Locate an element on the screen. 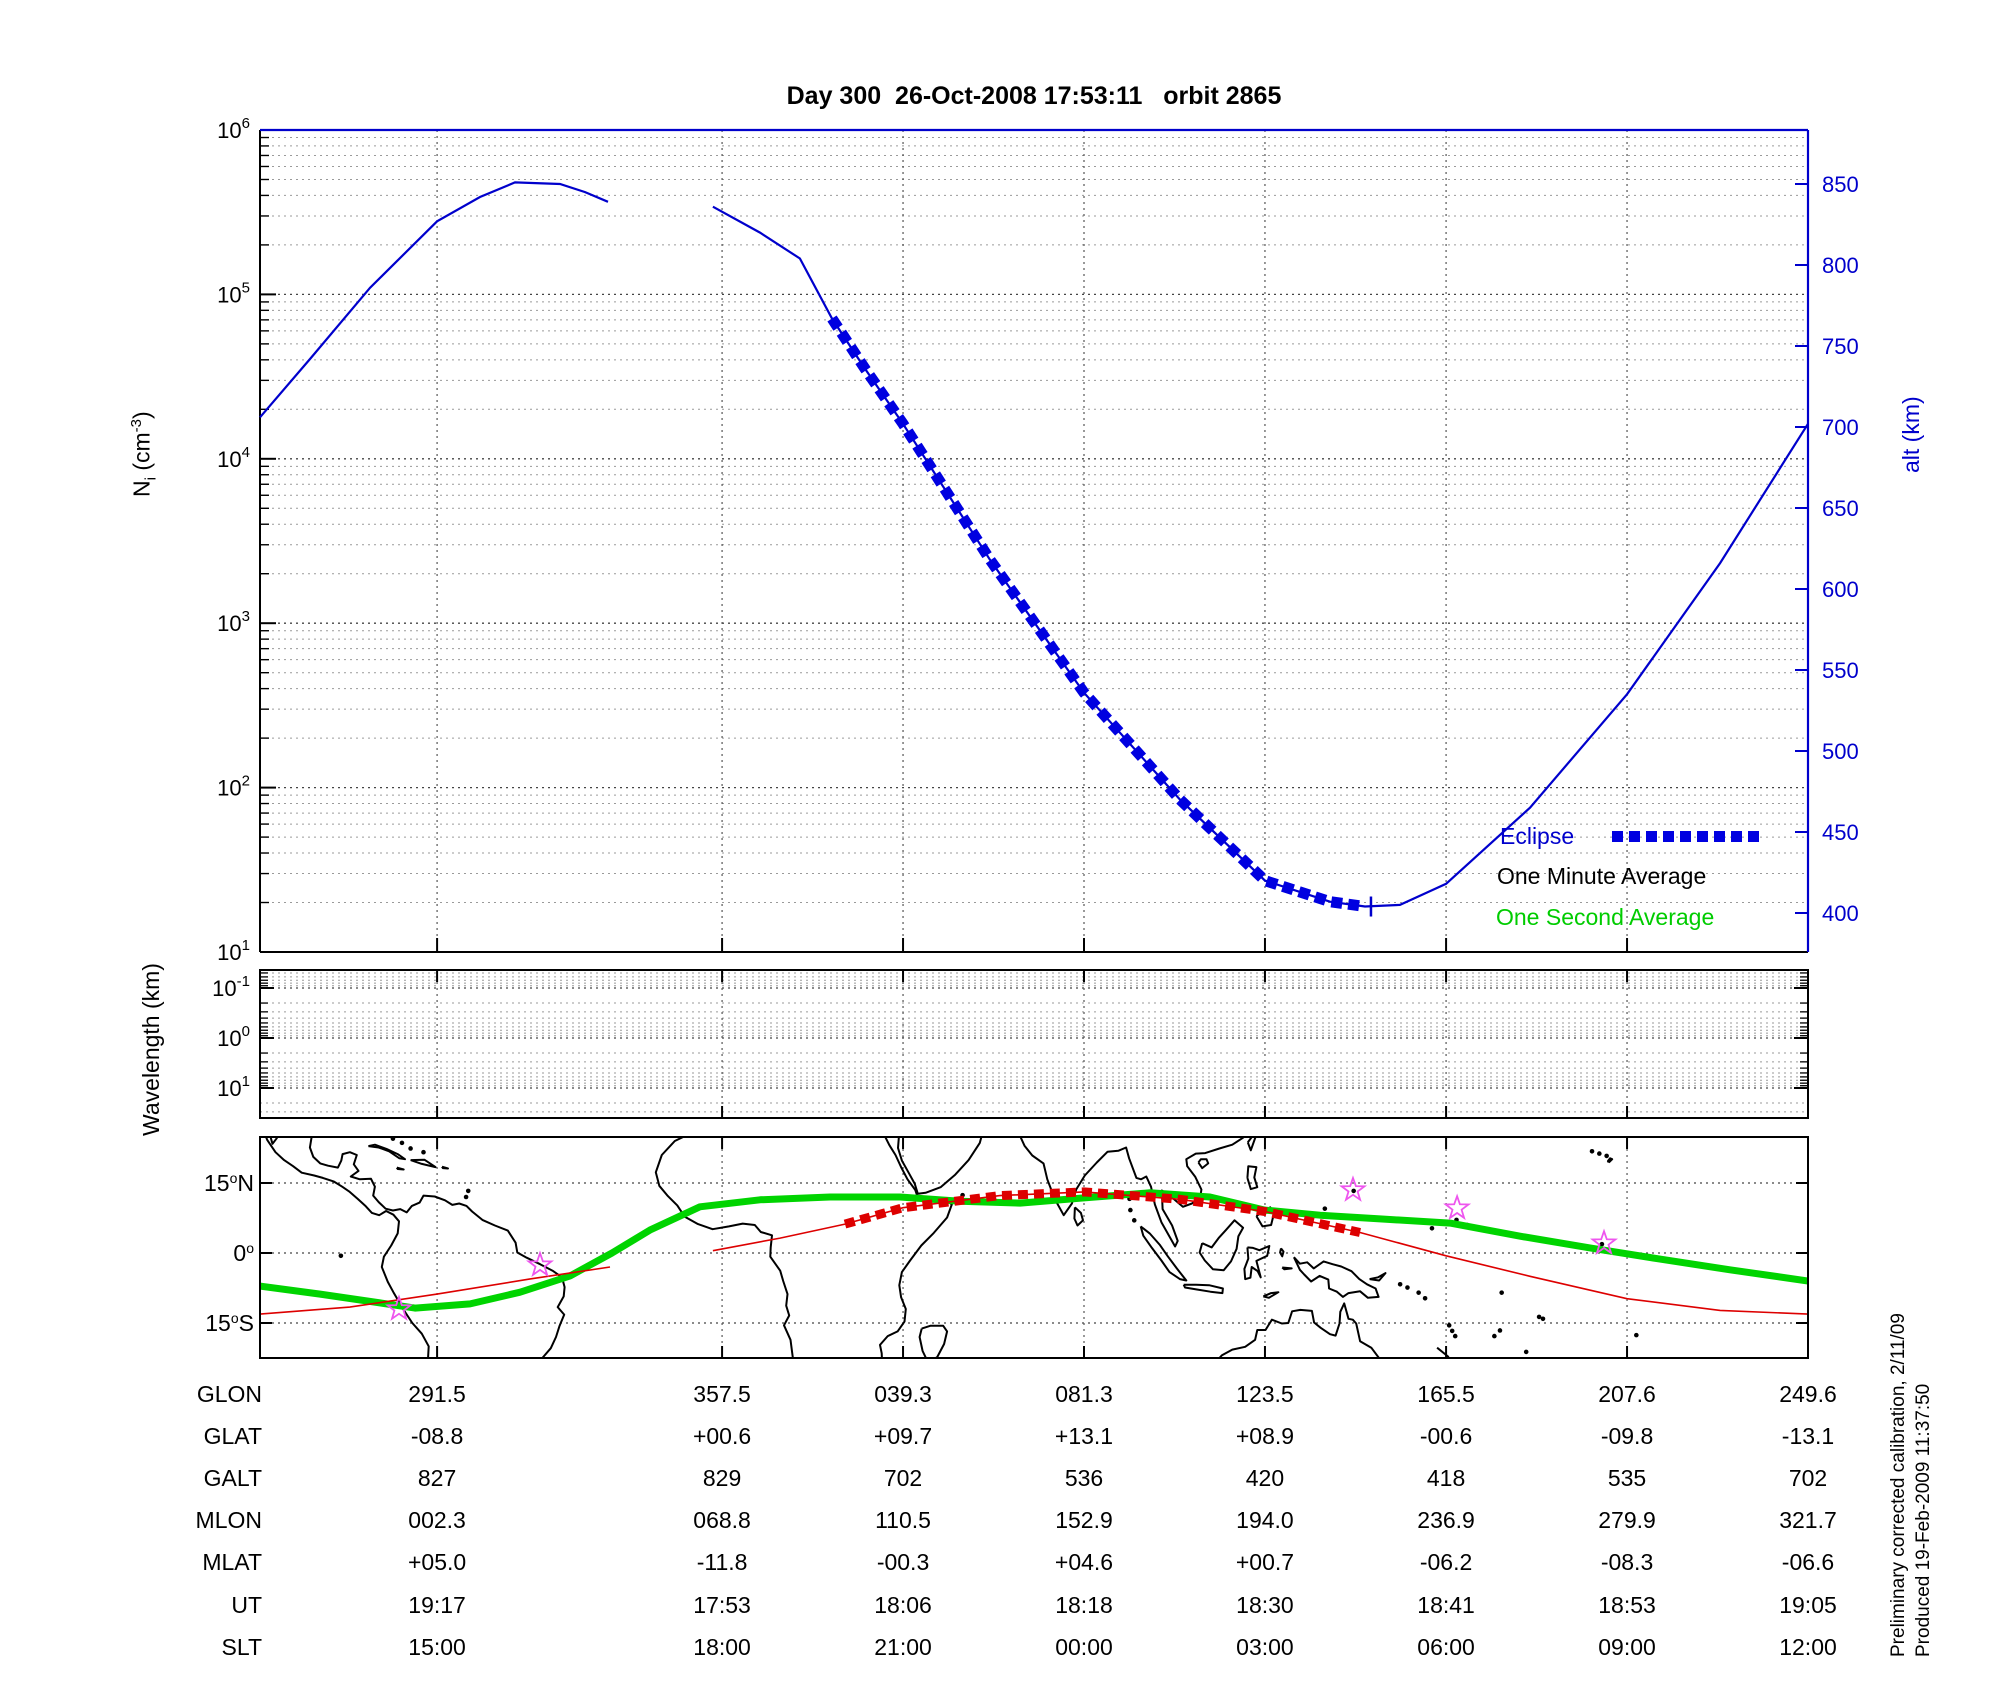 The height and width of the screenshot is (1700, 2000). footer-note-produced: Produced 19-Feb-2009 11:37:50 is located at coordinates (1923, 1520).